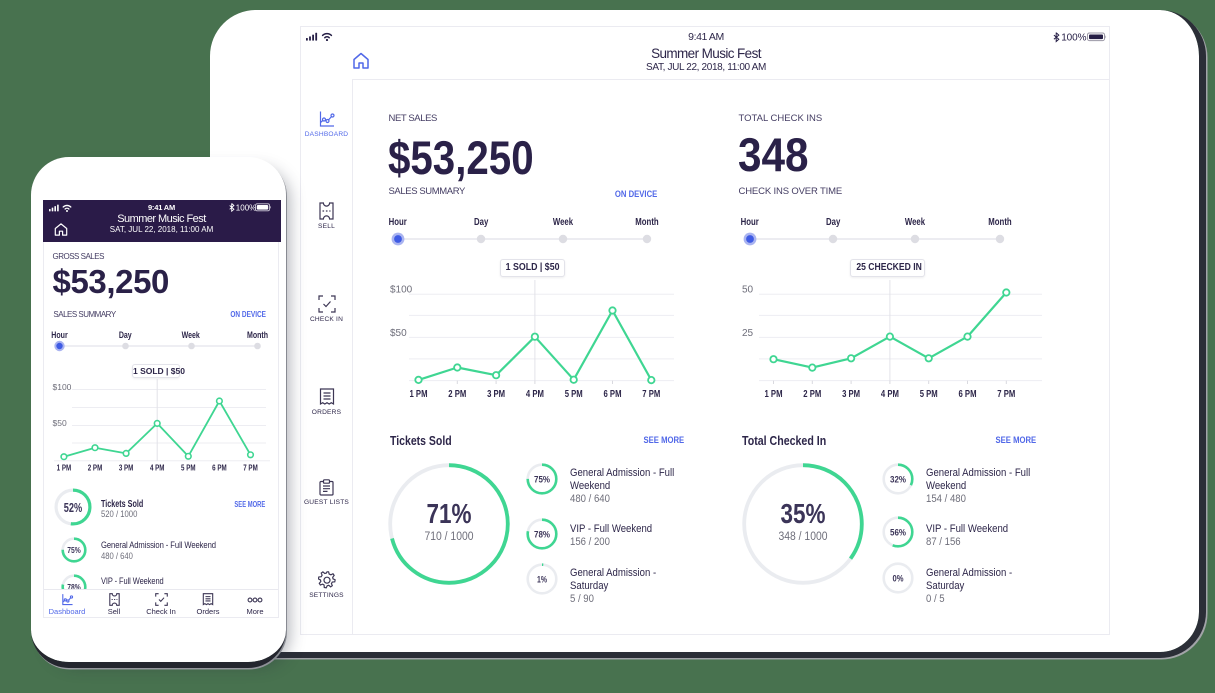 Image resolution: width=1215 pixels, height=693 pixels. Describe the element at coordinates (898, 578) in the screenshot. I see `svg-text: 0%` at that location.